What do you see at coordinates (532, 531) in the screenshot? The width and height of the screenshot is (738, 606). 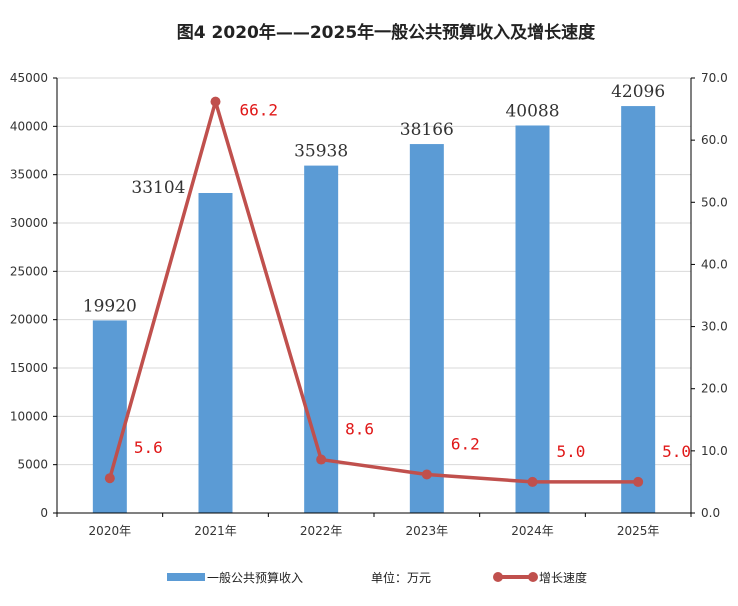 I see `x-axis-tick-label: 2024年` at bounding box center [532, 531].